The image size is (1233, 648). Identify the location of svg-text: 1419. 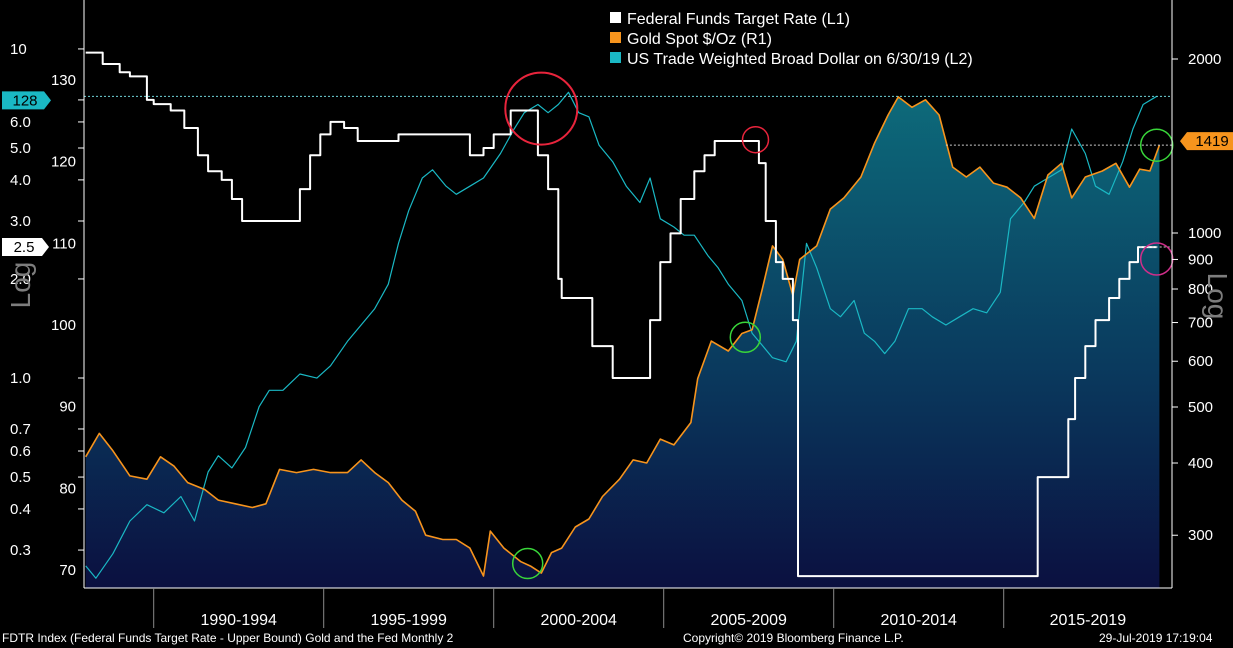
(1211, 141).